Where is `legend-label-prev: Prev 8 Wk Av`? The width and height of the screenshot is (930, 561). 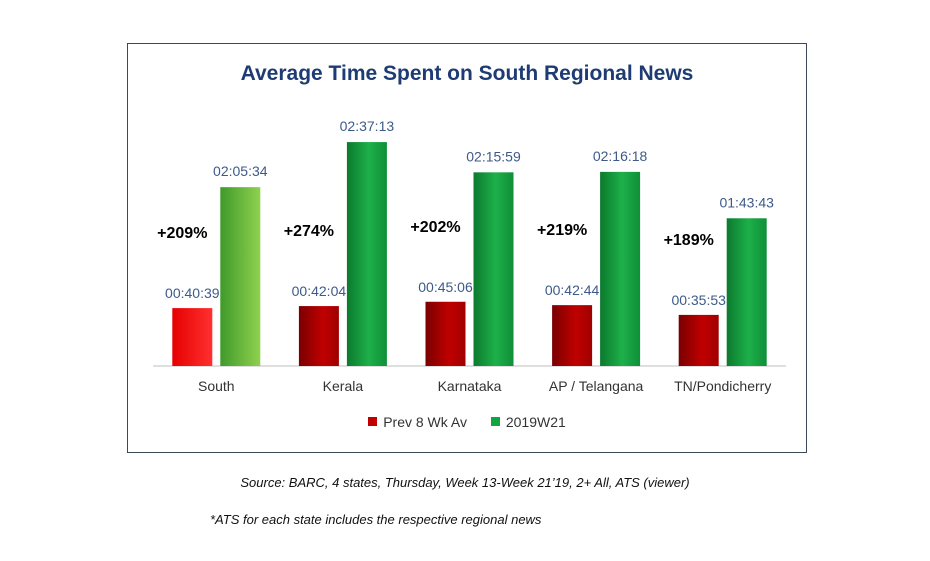
legend-label-prev: Prev 8 Wk Av is located at coordinates (425, 421).